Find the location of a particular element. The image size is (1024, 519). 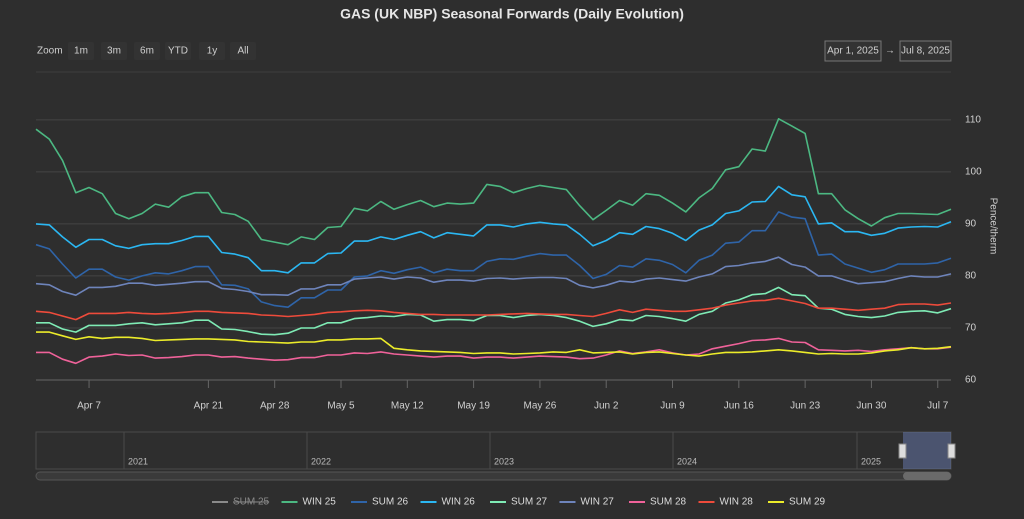

x-tick-label: May 5 is located at coordinates (341, 406).